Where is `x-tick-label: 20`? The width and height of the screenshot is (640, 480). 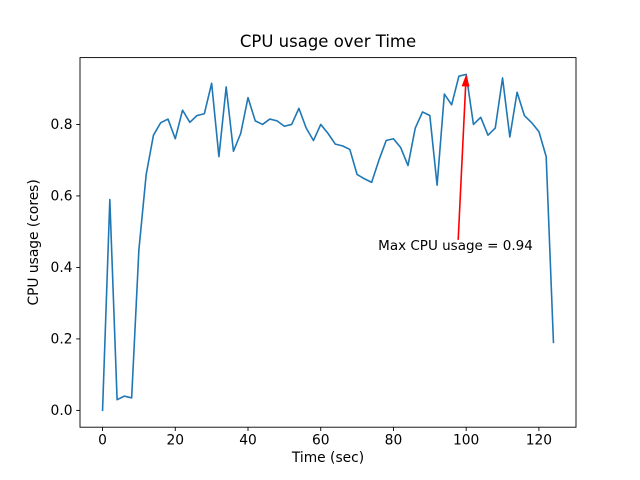 x-tick-label: 20 is located at coordinates (175, 441).